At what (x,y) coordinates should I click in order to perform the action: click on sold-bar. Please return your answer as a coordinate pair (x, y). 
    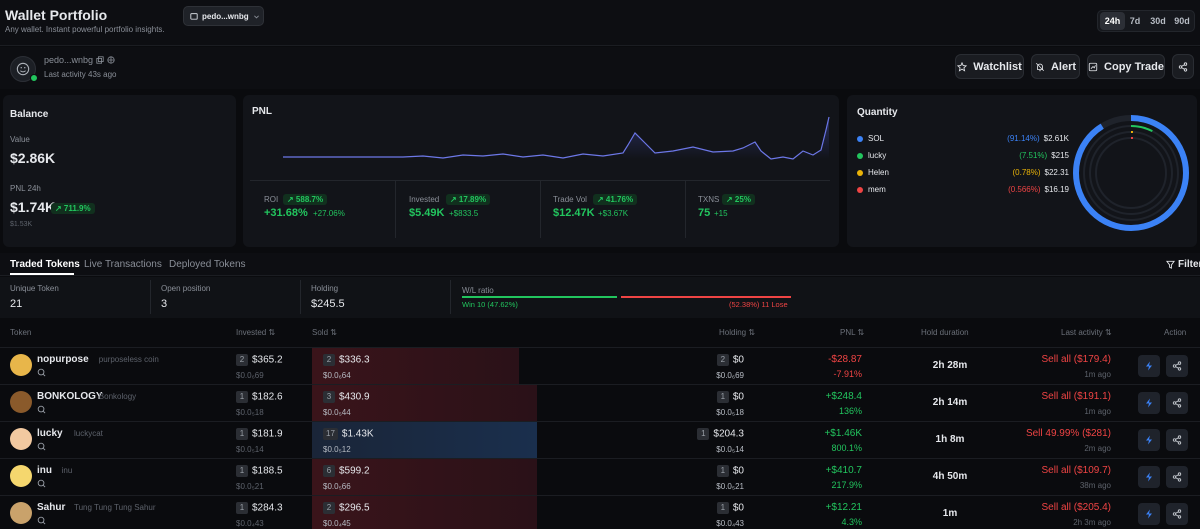
    Looking at the image, I should click on (415, 366).